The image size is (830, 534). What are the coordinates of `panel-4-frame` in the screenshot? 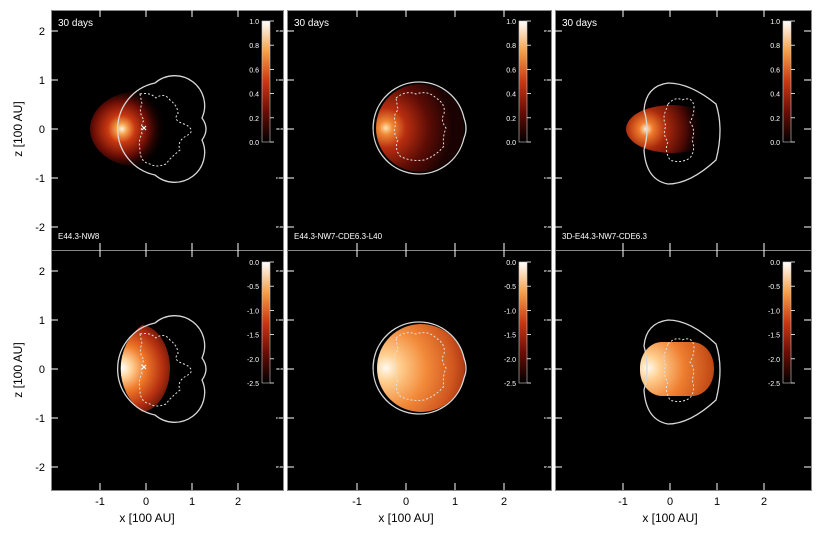 It's located at (419, 370).